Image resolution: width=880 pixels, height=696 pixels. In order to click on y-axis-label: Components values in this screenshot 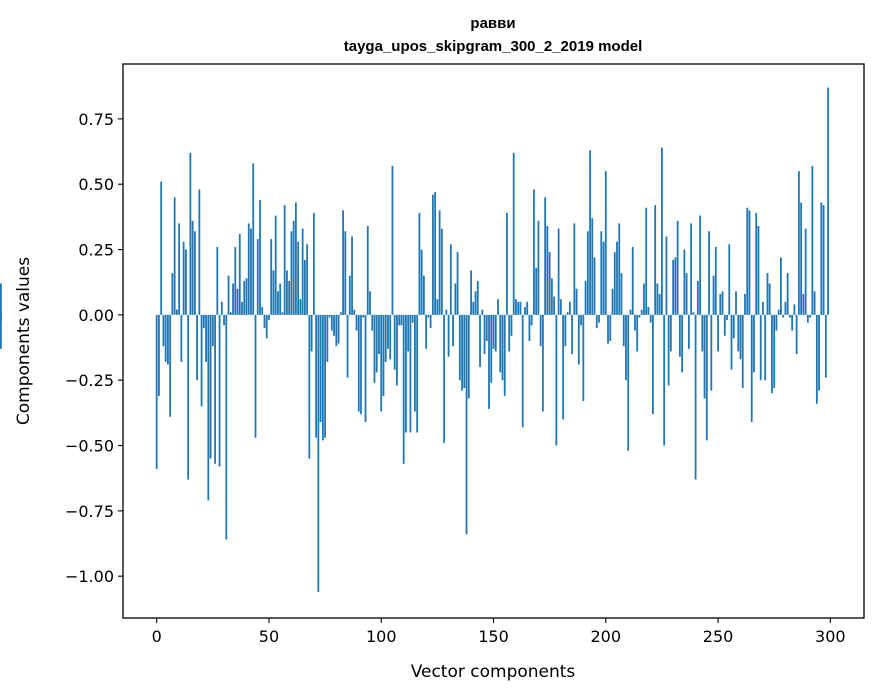, I will do `click(24, 341)`.